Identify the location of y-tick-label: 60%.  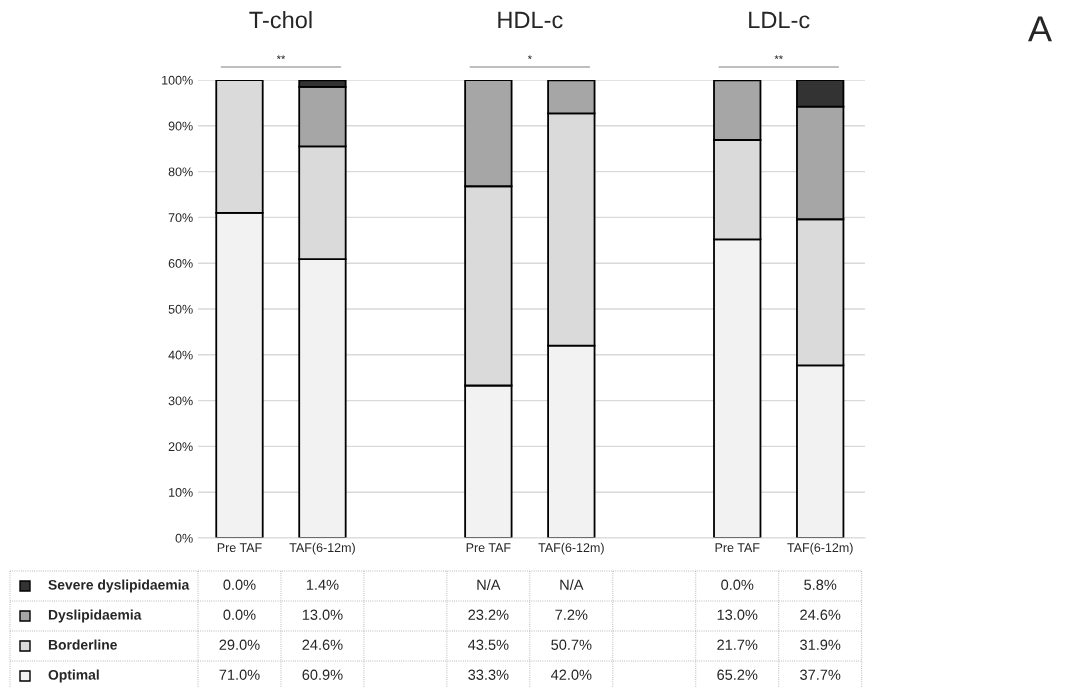
(180, 263).